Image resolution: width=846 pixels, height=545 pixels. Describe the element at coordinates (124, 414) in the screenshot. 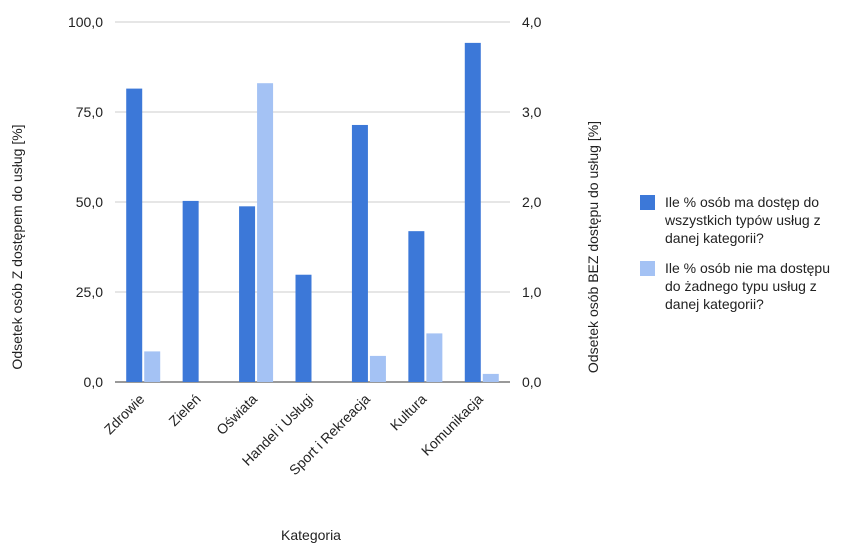

I see `x-tick-label: Zdrowie` at that location.